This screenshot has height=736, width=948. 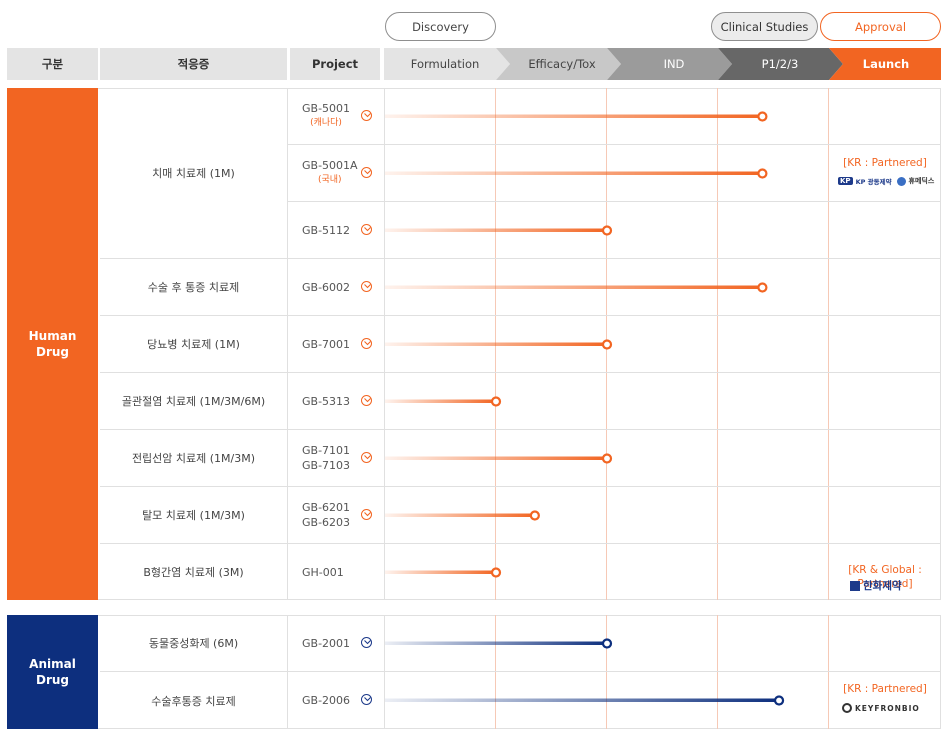 What do you see at coordinates (445, 64) in the screenshot?
I see `stage-formulation-label: Formulation` at bounding box center [445, 64].